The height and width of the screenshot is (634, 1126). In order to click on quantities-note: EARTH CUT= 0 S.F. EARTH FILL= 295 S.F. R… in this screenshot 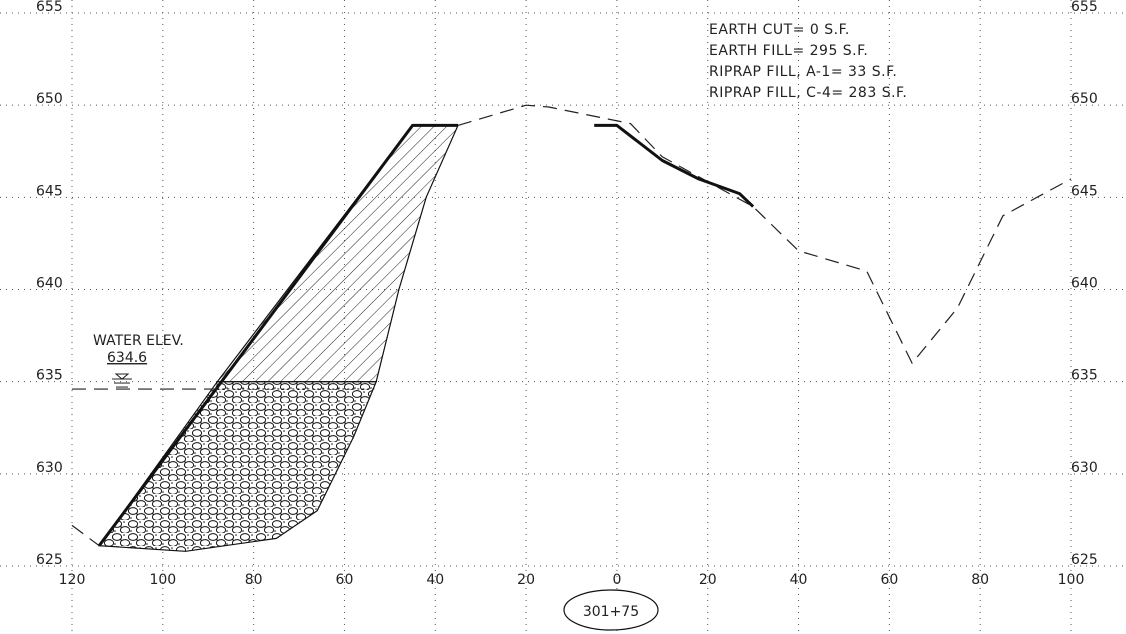, I will do `click(808, 61)`.